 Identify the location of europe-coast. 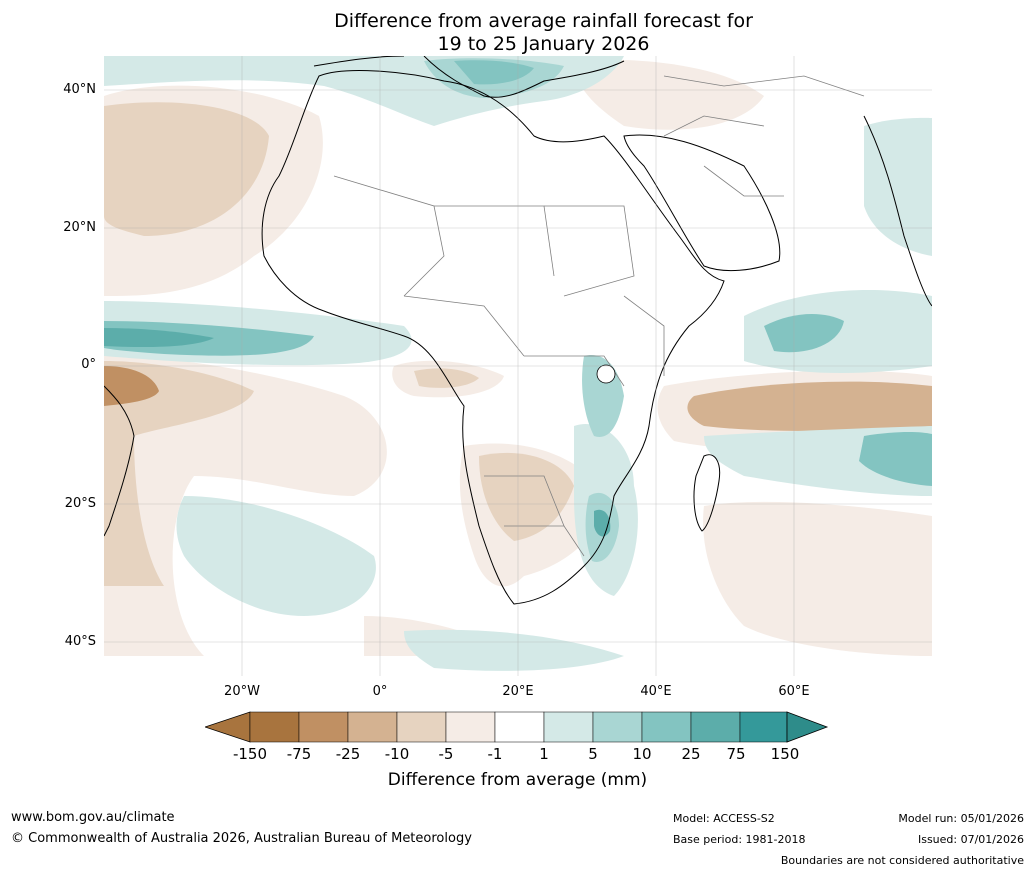
(469, 77).